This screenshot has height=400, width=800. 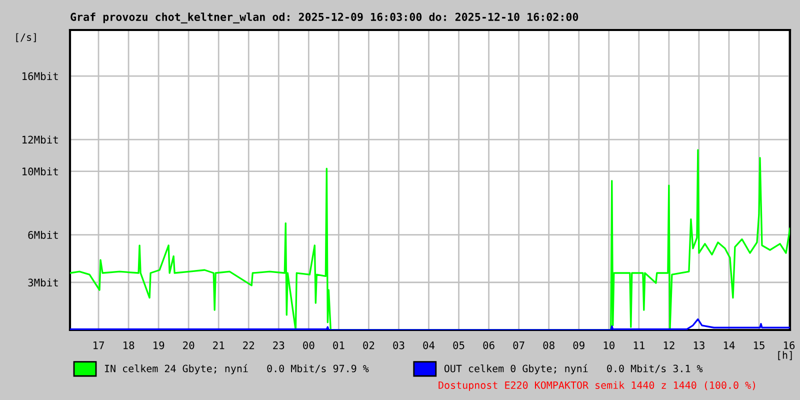 What do you see at coordinates (40, 76) in the screenshot?
I see `y-tick-label: 16Mbit` at bounding box center [40, 76].